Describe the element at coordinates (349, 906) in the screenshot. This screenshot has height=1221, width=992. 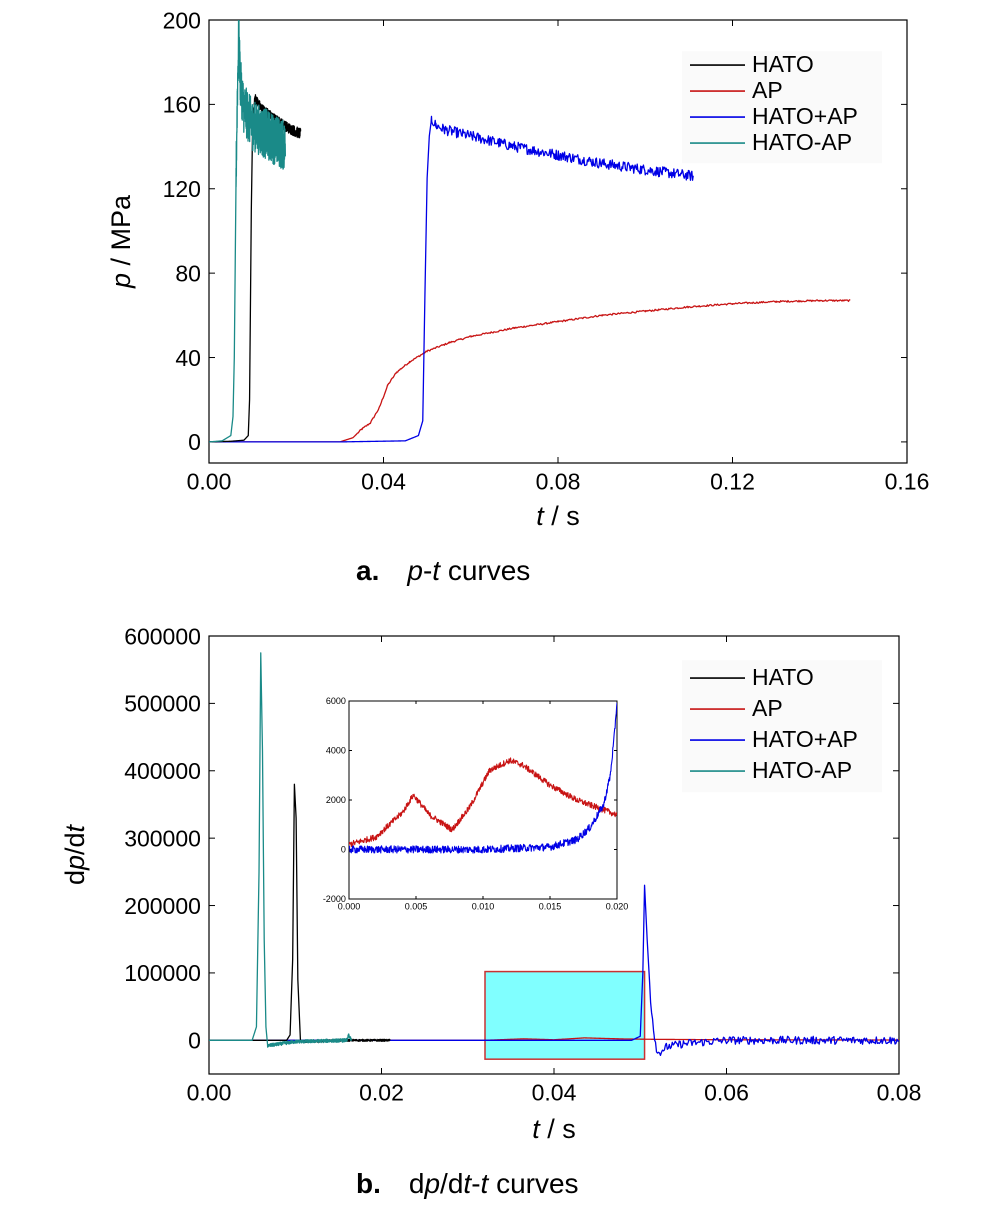
I see `inset-x-tick-label: 0.000` at that location.